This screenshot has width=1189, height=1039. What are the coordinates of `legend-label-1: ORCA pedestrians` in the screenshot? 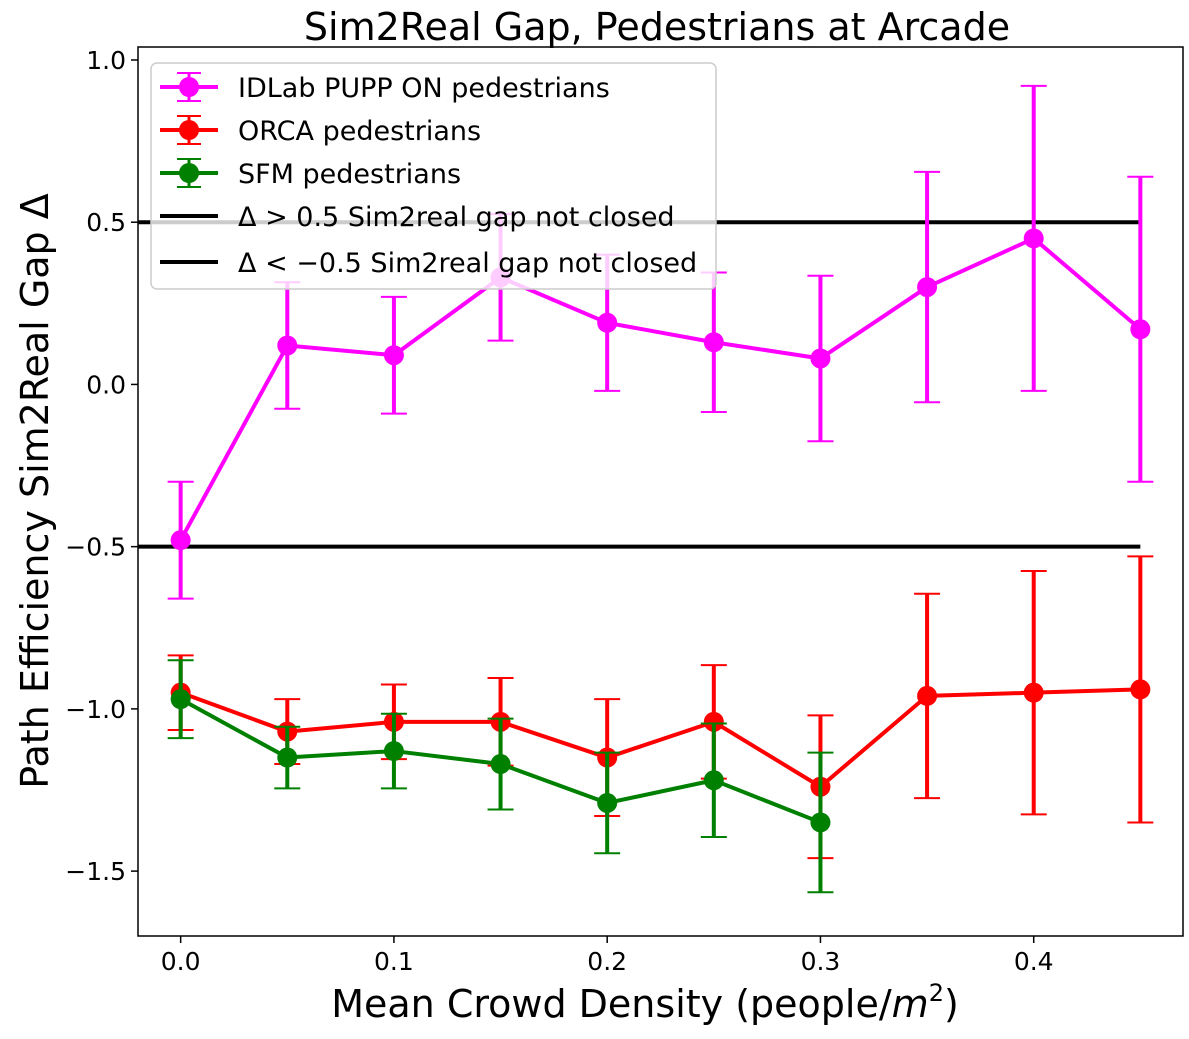 It's located at (359, 131).